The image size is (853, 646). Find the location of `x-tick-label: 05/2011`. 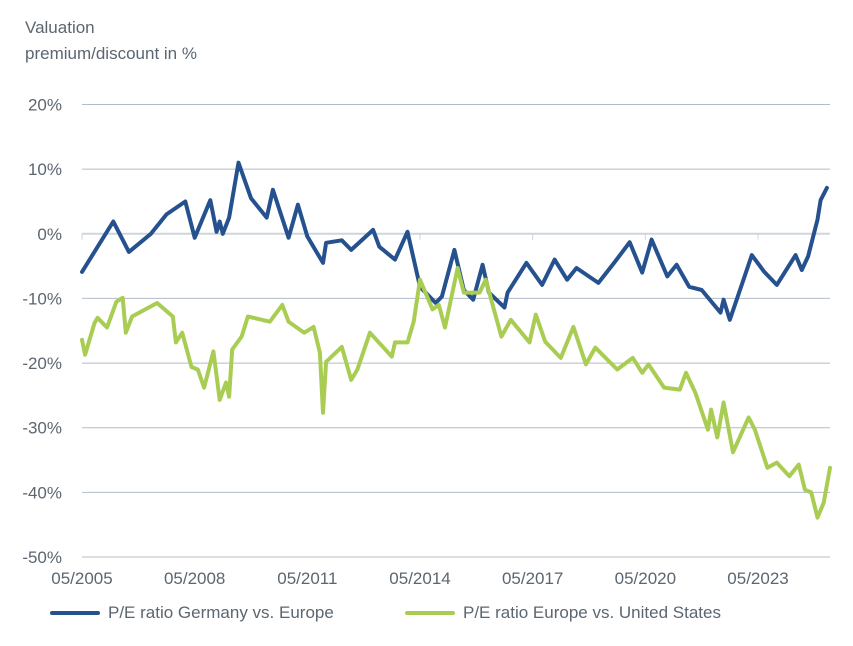

x-tick-label: 05/2011 is located at coordinates (307, 578).